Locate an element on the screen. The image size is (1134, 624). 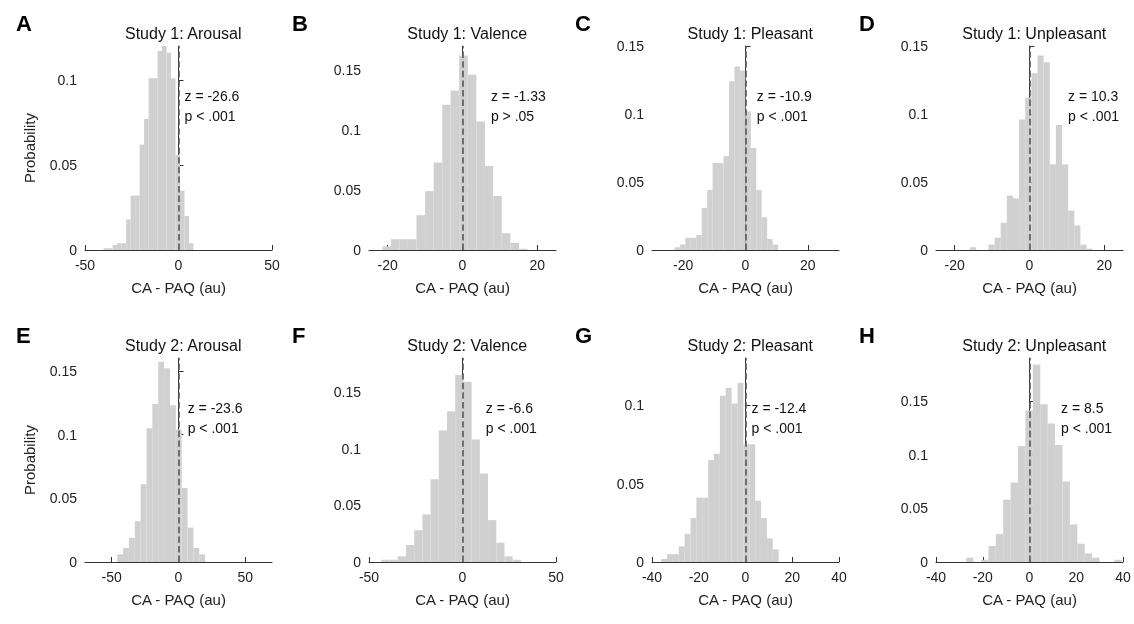
annotation: z = -26.6 p < .001 is located at coordinates (212, 106).